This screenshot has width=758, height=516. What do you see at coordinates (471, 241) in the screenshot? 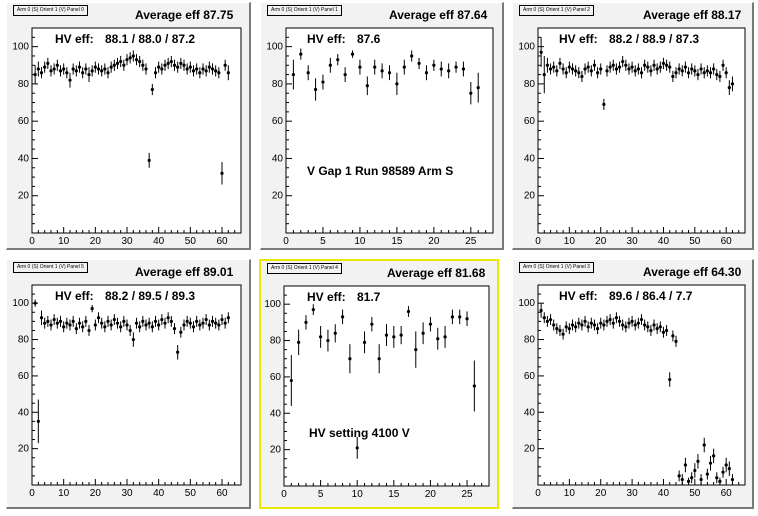
I see `x-tick-label: 25` at bounding box center [471, 241].